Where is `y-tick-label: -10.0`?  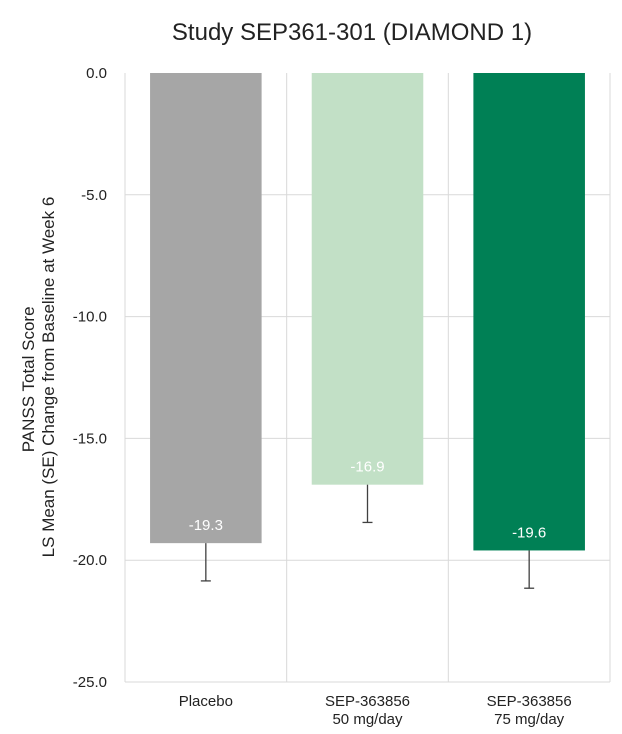 y-tick-label: -10.0 is located at coordinates (90, 317).